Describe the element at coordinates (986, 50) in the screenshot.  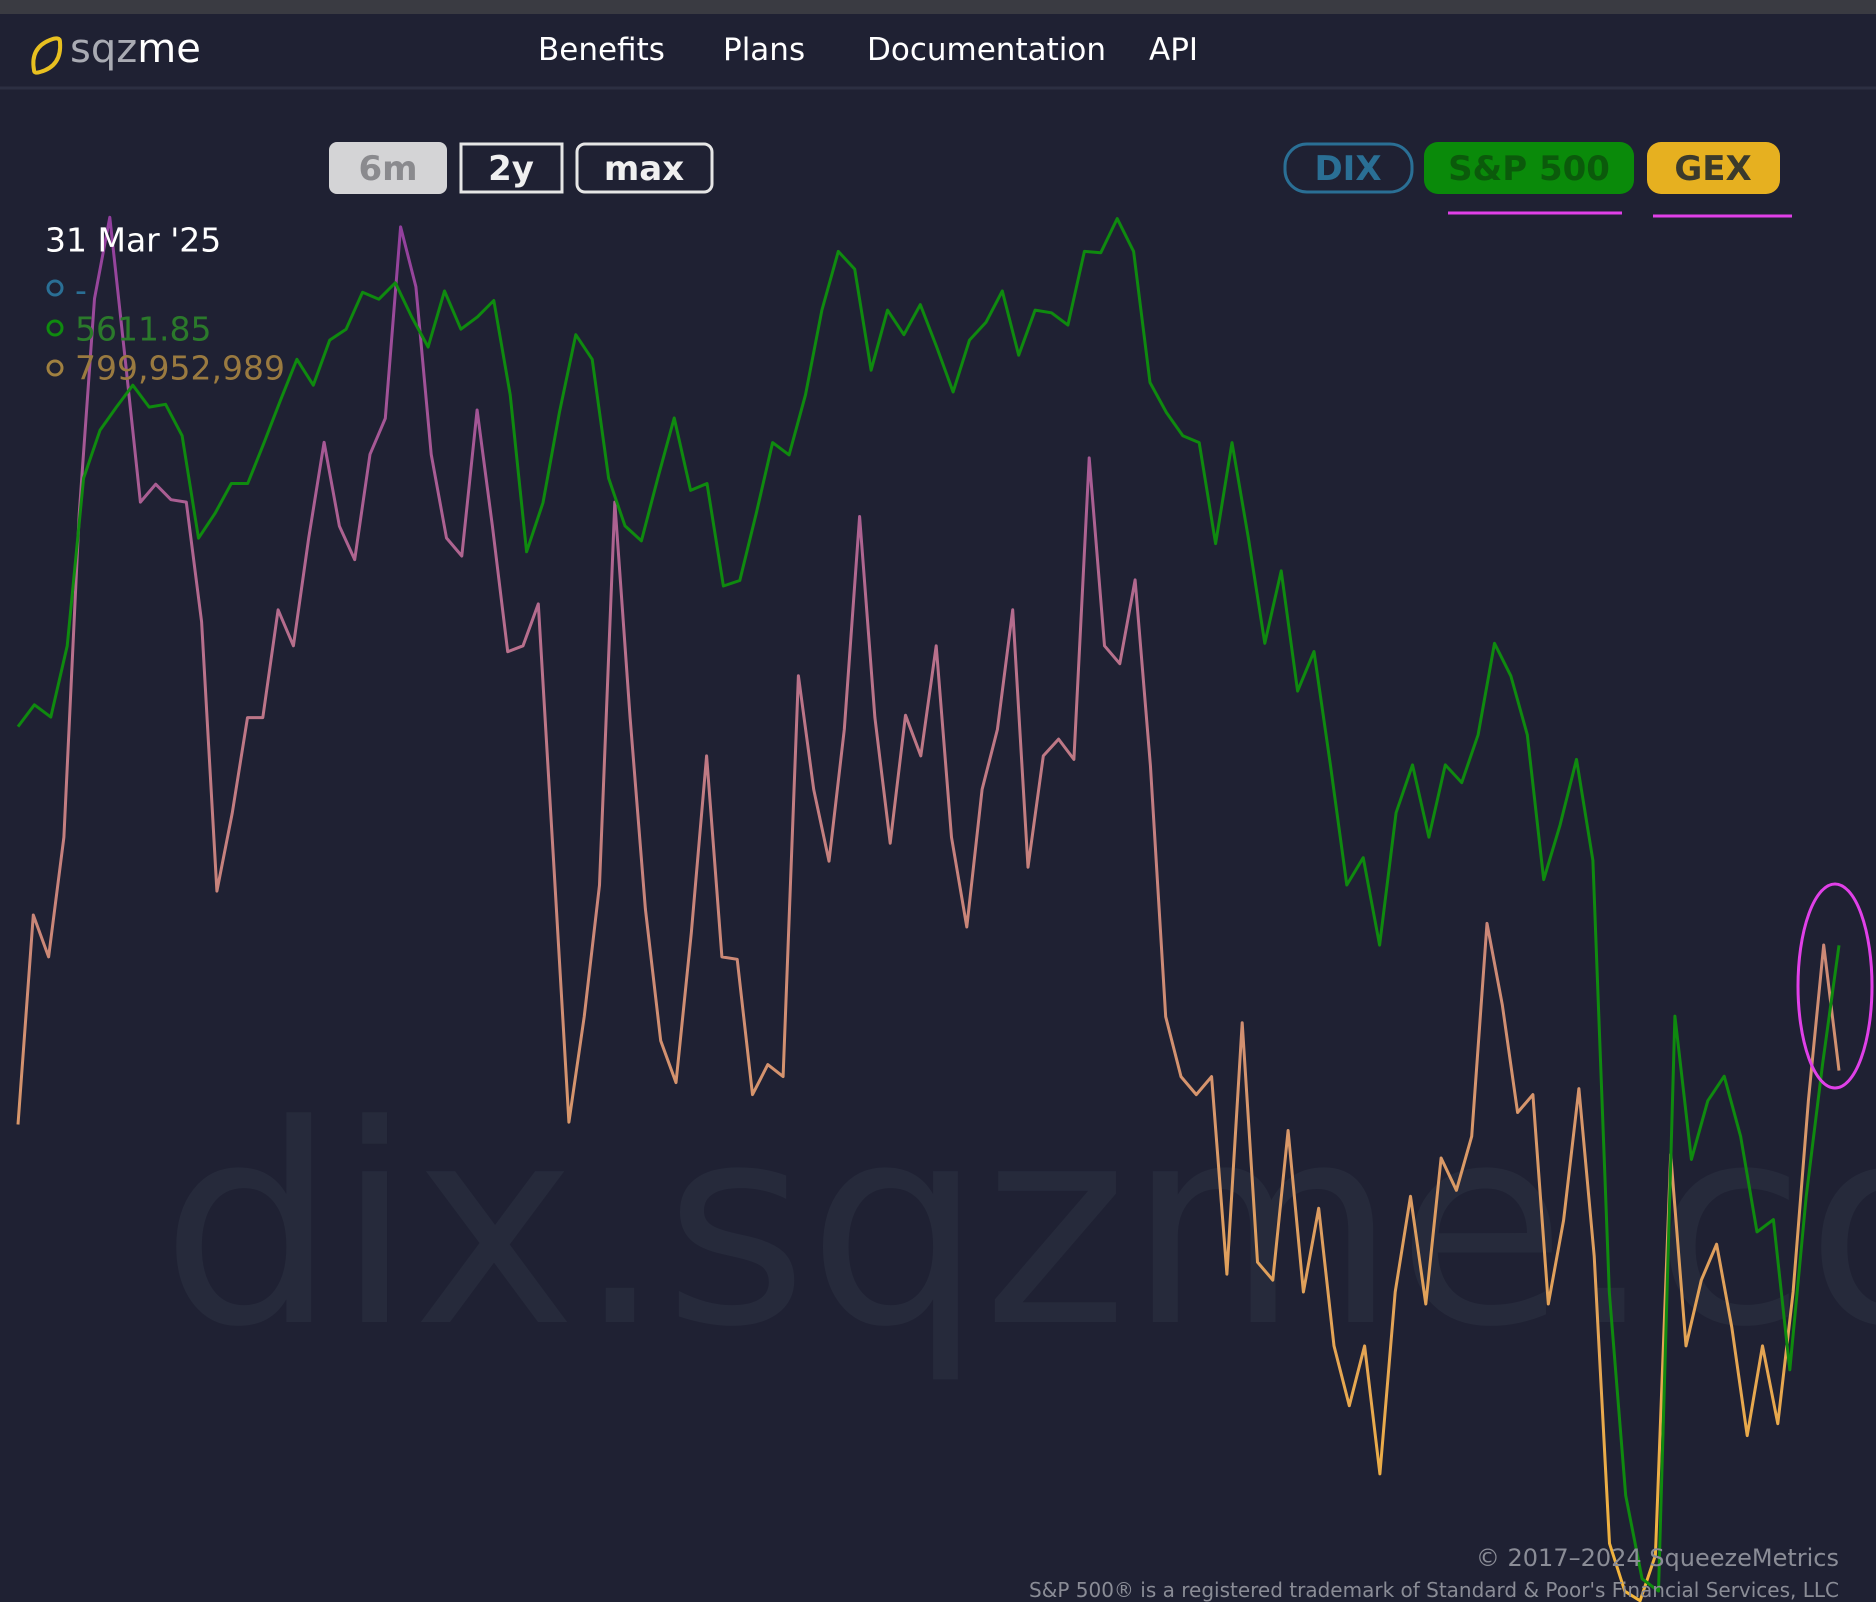
I see `nav-link: Documentation` at that location.